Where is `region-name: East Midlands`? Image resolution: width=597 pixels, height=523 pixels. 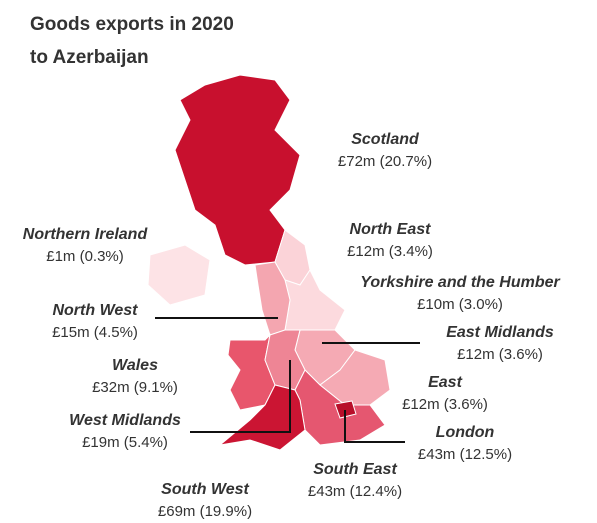
region-name: East Midlands is located at coordinates (500, 332).